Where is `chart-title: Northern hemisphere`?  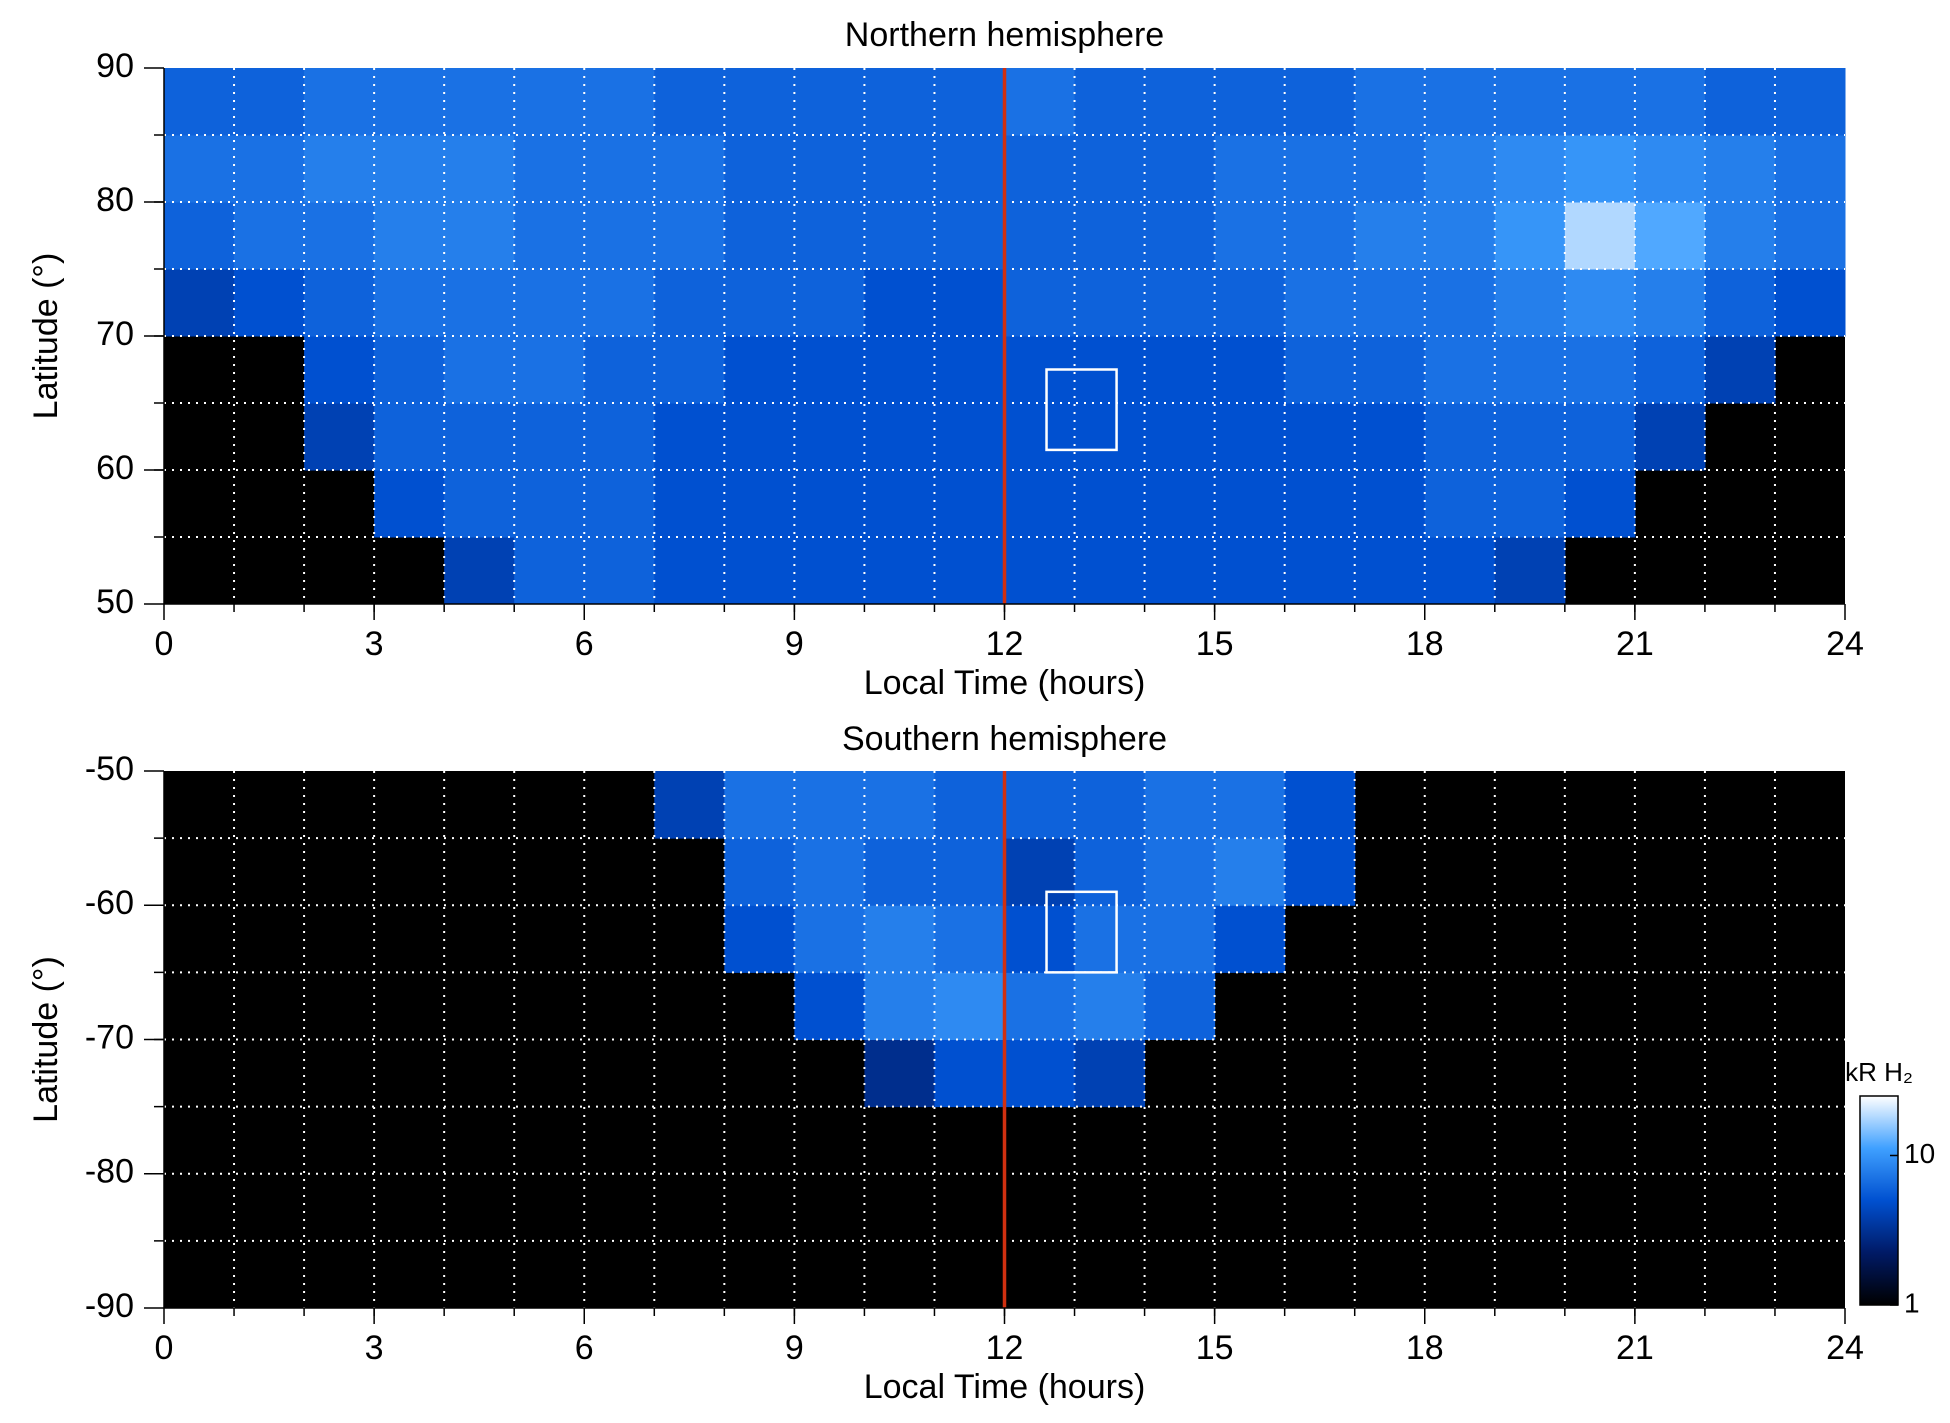 chart-title: Northern hemisphere is located at coordinates (1004, 35).